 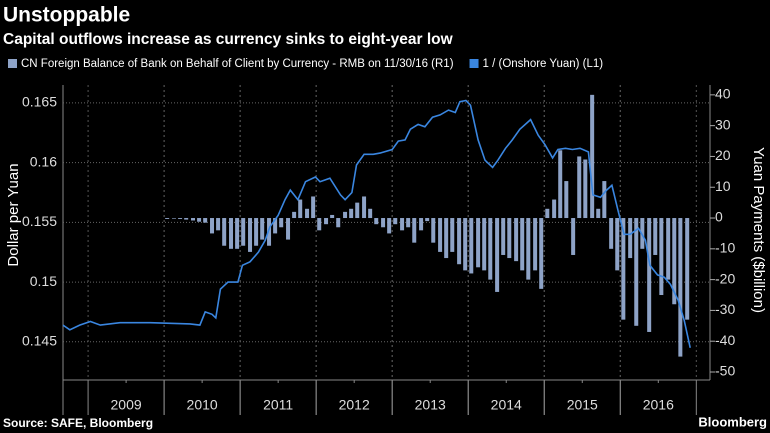 I want to click on x-tick-label: 2016, so click(x=658, y=405).